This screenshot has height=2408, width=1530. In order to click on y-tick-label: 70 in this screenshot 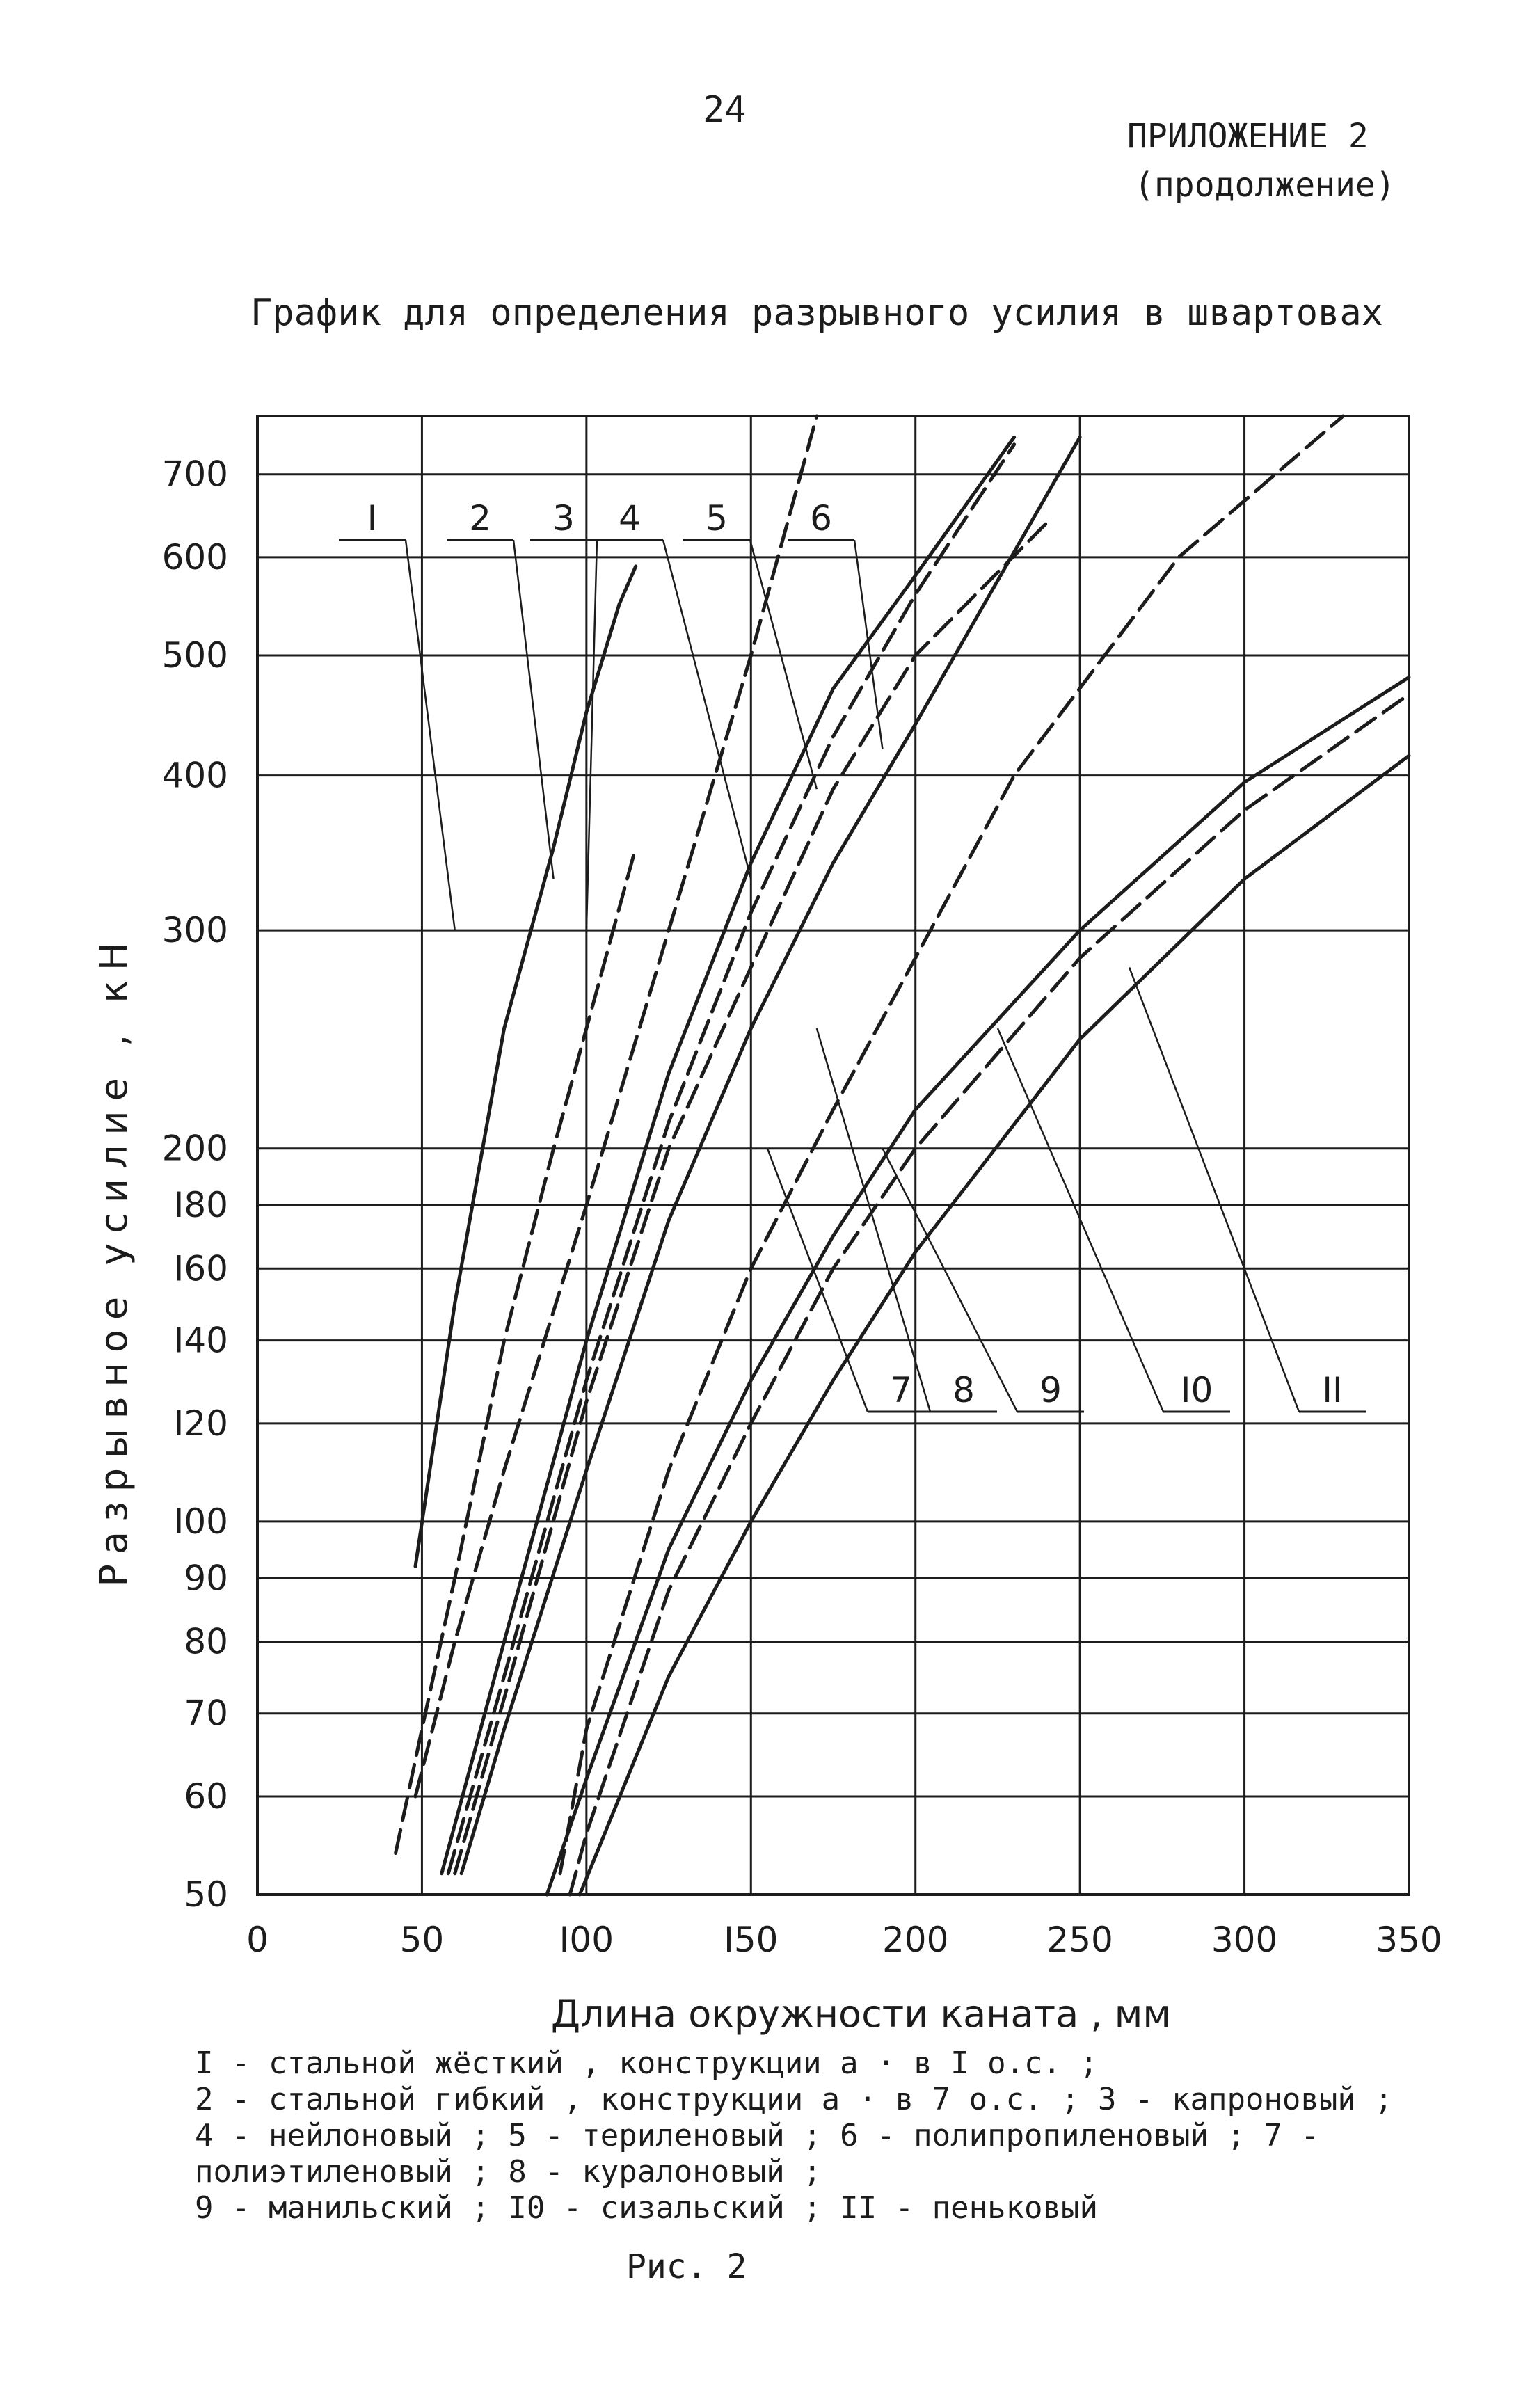, I will do `click(206, 1713)`.